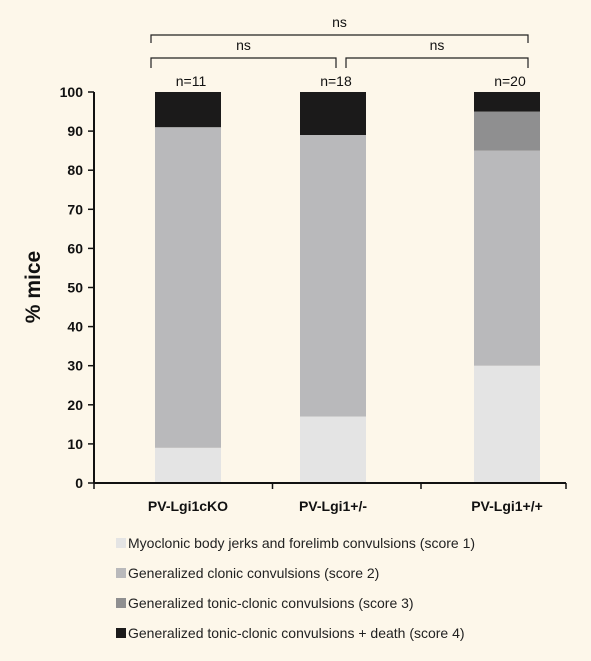  I want to click on significance-brackets: ns ns ns, so click(339, 41).